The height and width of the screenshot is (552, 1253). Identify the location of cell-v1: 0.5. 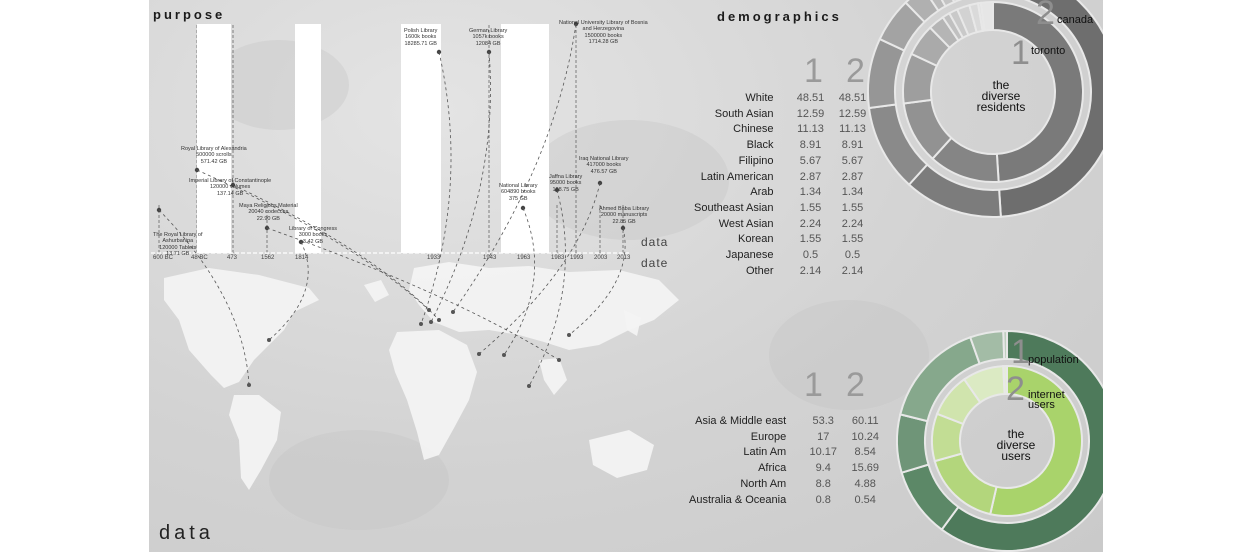
(810, 255).